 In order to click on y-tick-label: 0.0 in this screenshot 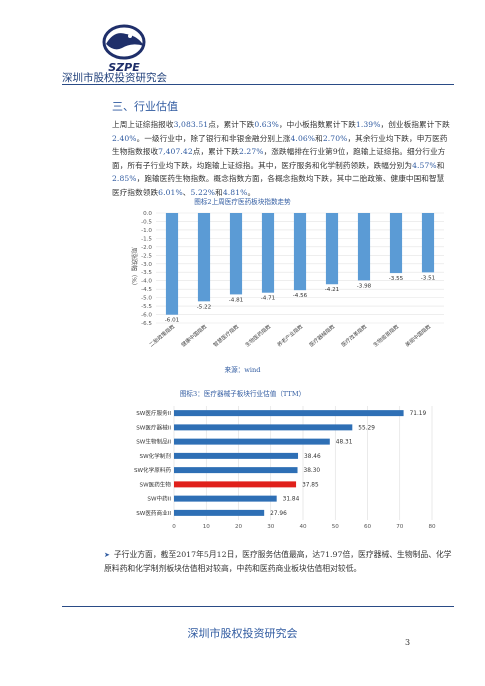, I will do `click(147, 214)`.